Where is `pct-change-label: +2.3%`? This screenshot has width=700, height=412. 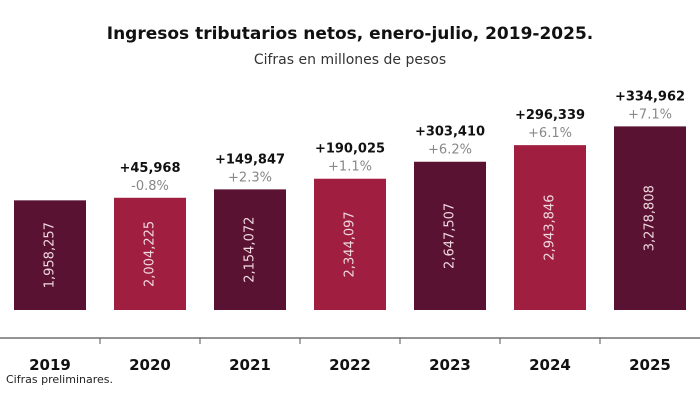
pct-change-label: +2.3% is located at coordinates (250, 177).